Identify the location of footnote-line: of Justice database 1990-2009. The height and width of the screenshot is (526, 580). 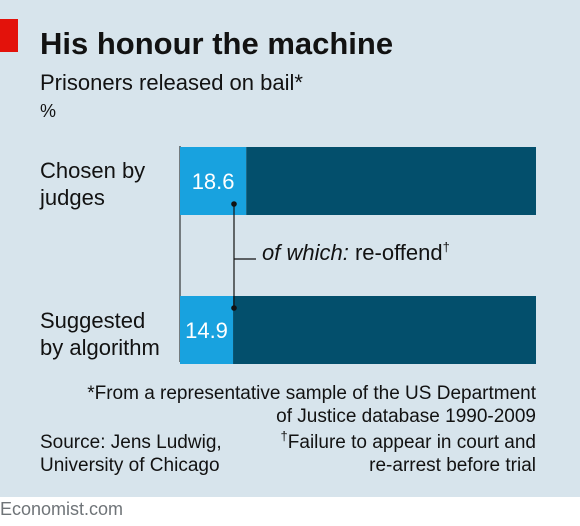
(406, 416).